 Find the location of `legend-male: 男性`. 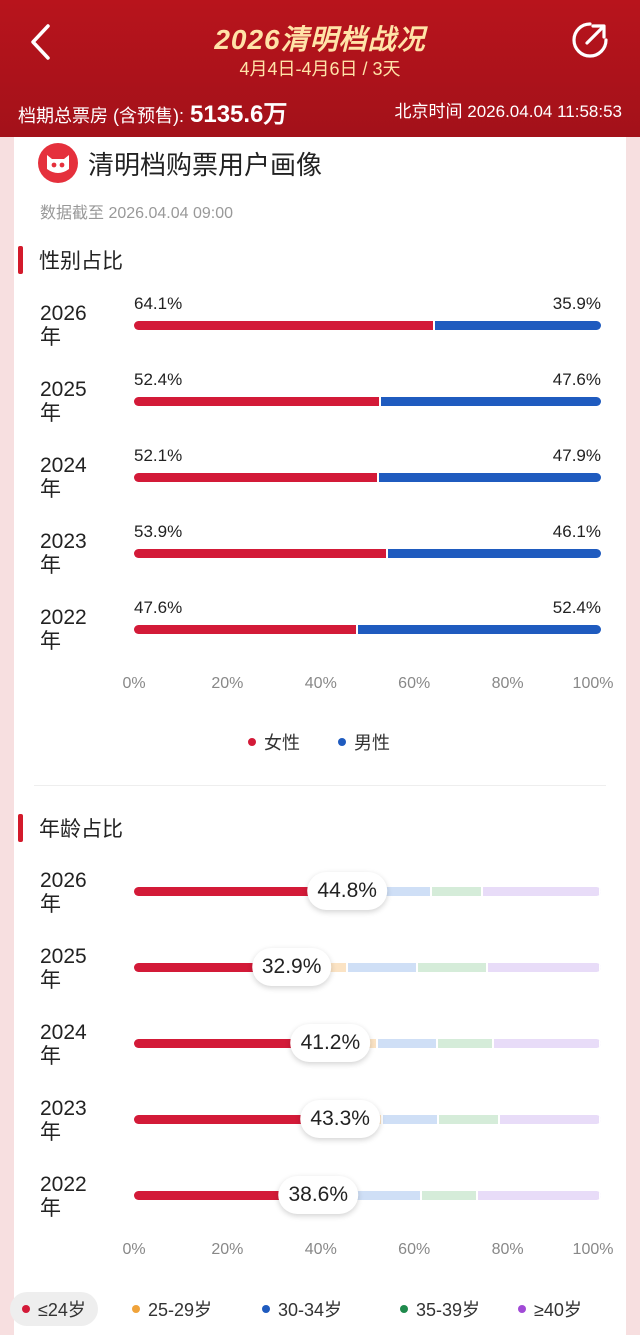

legend-male: 男性 is located at coordinates (364, 742).